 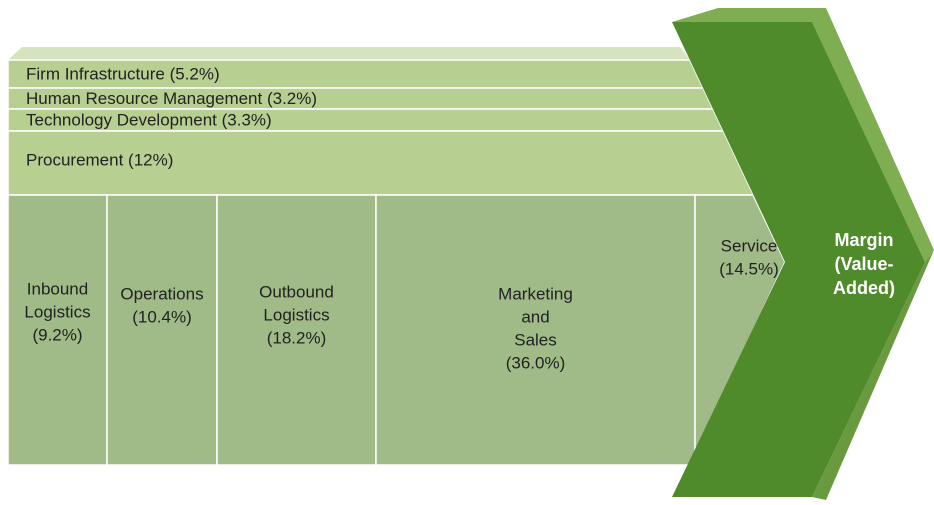 I want to click on primary-label: and, so click(x=535, y=316).